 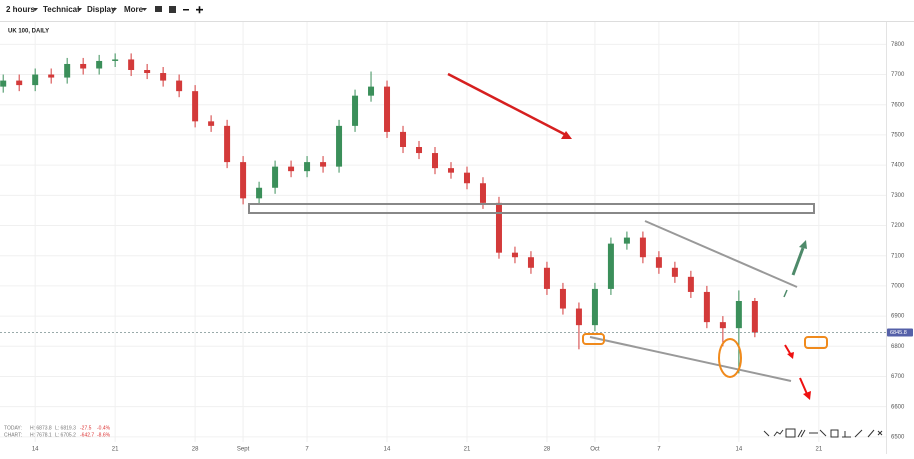 I want to click on stat: -8.6%, so click(x=104, y=435).